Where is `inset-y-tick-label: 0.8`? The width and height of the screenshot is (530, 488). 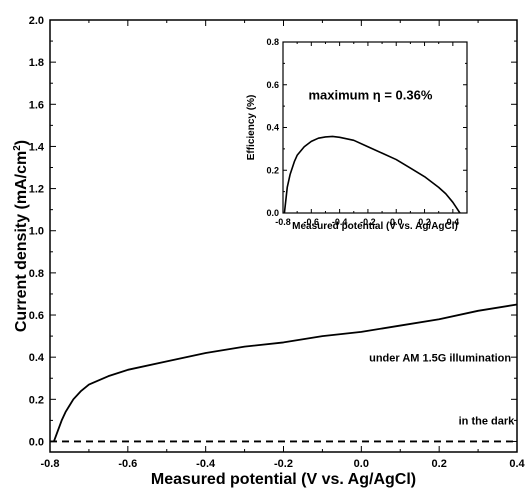 inset-y-tick-label: 0.8 is located at coordinates (272, 42).